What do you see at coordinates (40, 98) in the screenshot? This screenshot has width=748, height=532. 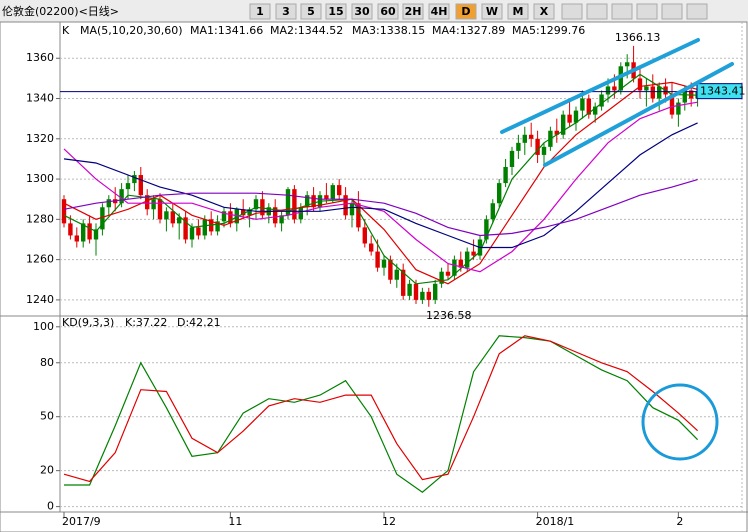 I see `y-tick-label: 1340` at bounding box center [40, 98].